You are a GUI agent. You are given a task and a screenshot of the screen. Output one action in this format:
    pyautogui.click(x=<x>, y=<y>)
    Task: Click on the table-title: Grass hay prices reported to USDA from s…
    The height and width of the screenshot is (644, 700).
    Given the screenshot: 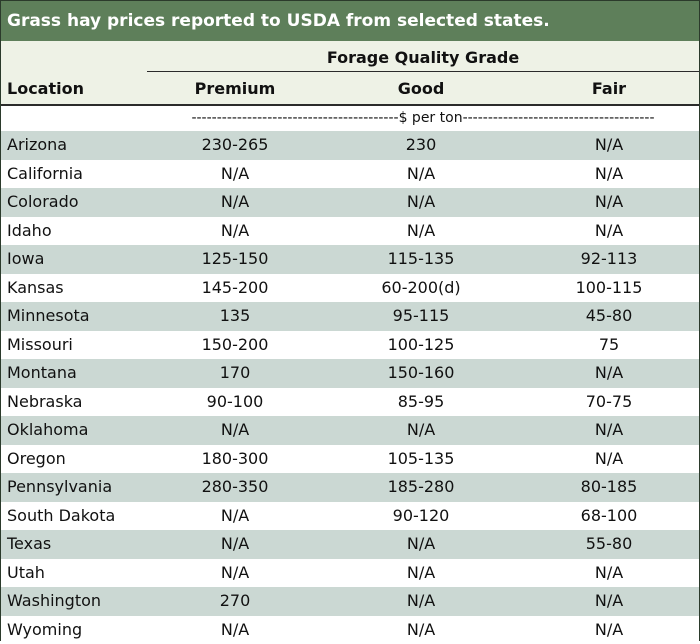 What is the action you would take?
    pyautogui.click(x=350, y=21)
    